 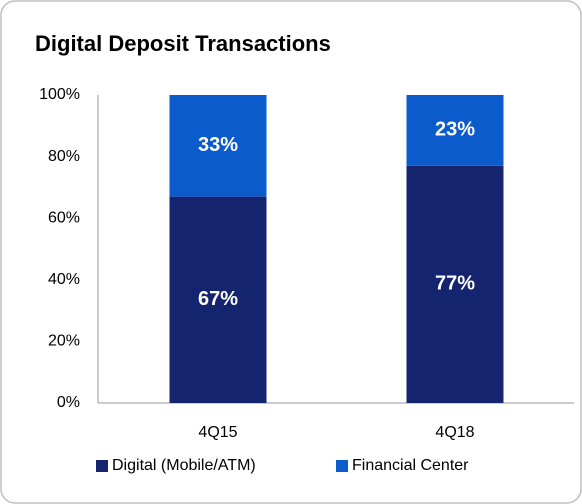 What do you see at coordinates (64, 279) in the screenshot?
I see `y-tick-label: 40%` at bounding box center [64, 279].